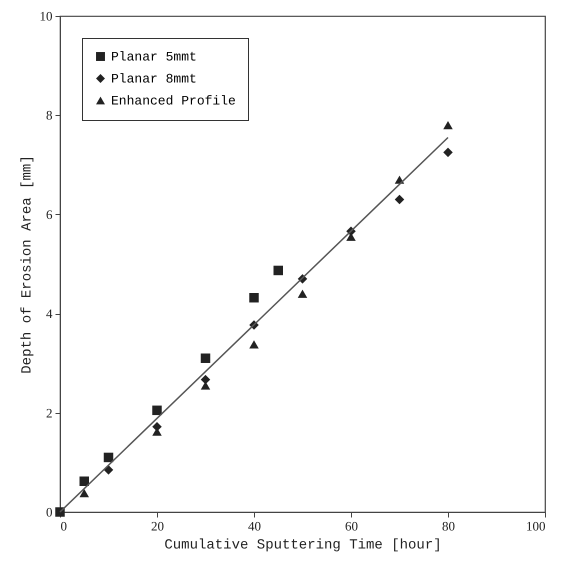 The width and height of the screenshot is (566, 562). I want to click on x-tick-label: 20, so click(157, 526).